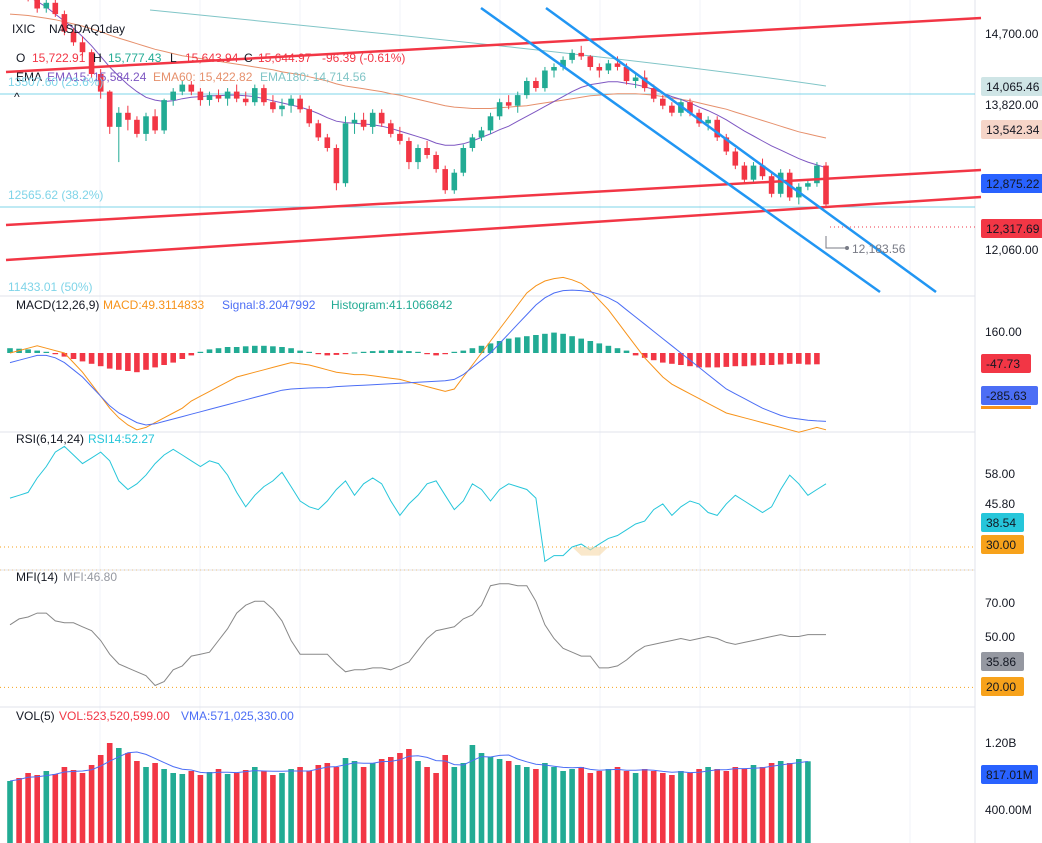 The height and width of the screenshot is (843, 1042). I want to click on macd-line, so click(418, 354).